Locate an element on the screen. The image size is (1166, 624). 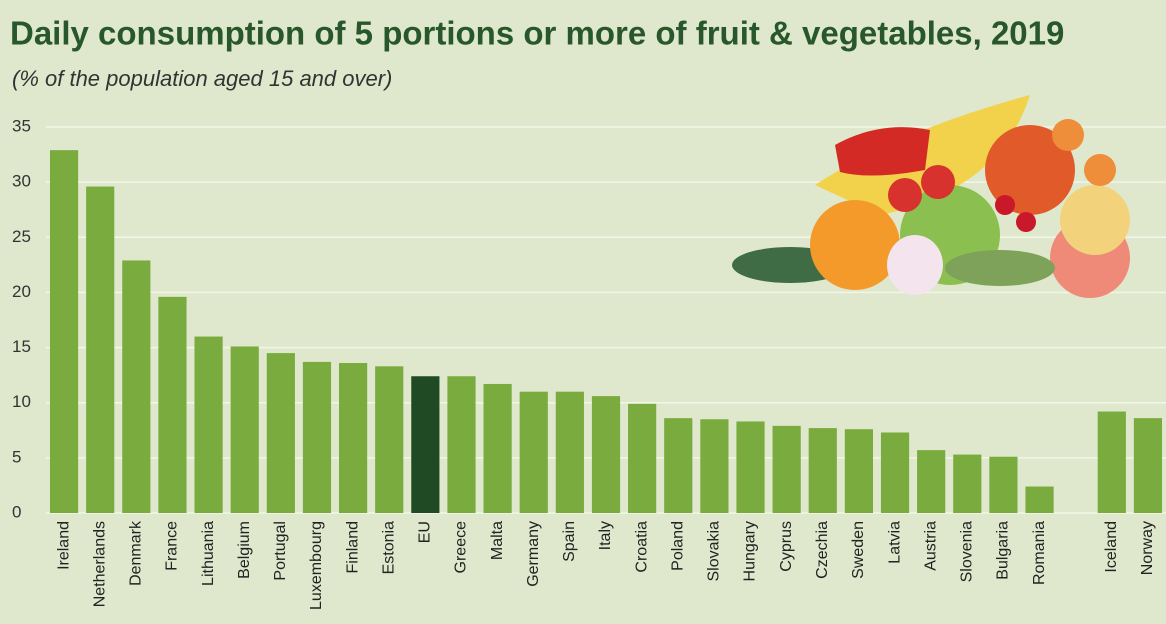
x-tick-label: Luxembourg is located at coordinates (316, 565).